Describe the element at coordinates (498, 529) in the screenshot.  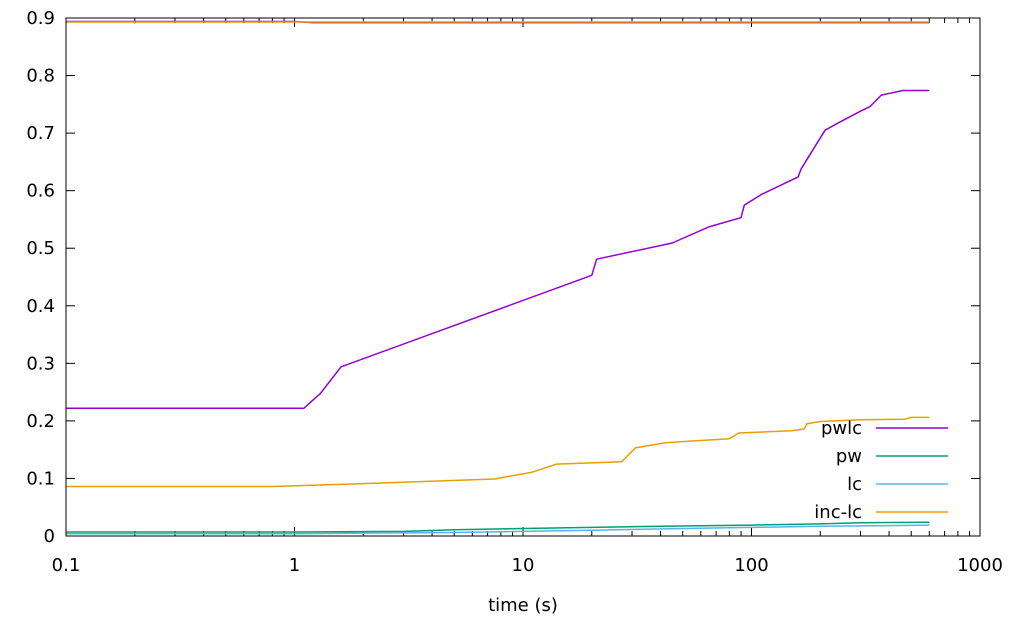
I see `series-line-lc` at that location.